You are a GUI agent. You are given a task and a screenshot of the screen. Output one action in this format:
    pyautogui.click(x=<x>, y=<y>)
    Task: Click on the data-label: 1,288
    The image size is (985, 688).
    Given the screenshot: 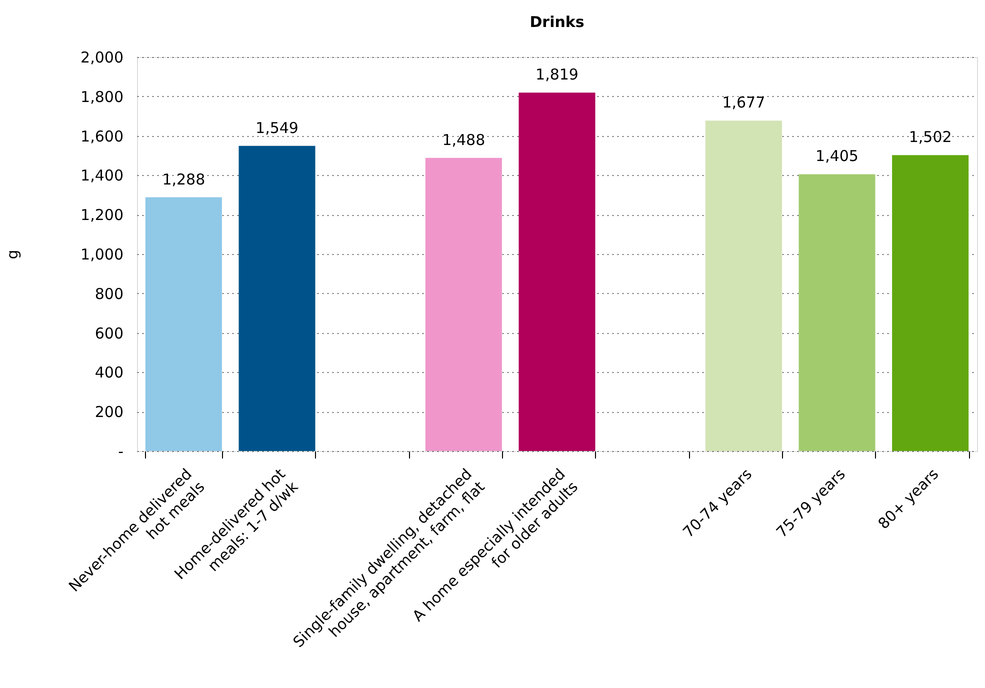 What is the action you would take?
    pyautogui.click(x=184, y=179)
    